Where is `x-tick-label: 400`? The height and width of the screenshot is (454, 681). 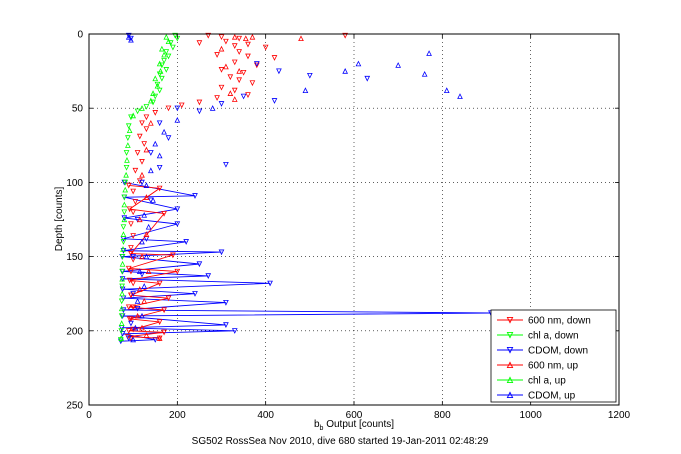 x-tick-label: 400 is located at coordinates (265, 415).